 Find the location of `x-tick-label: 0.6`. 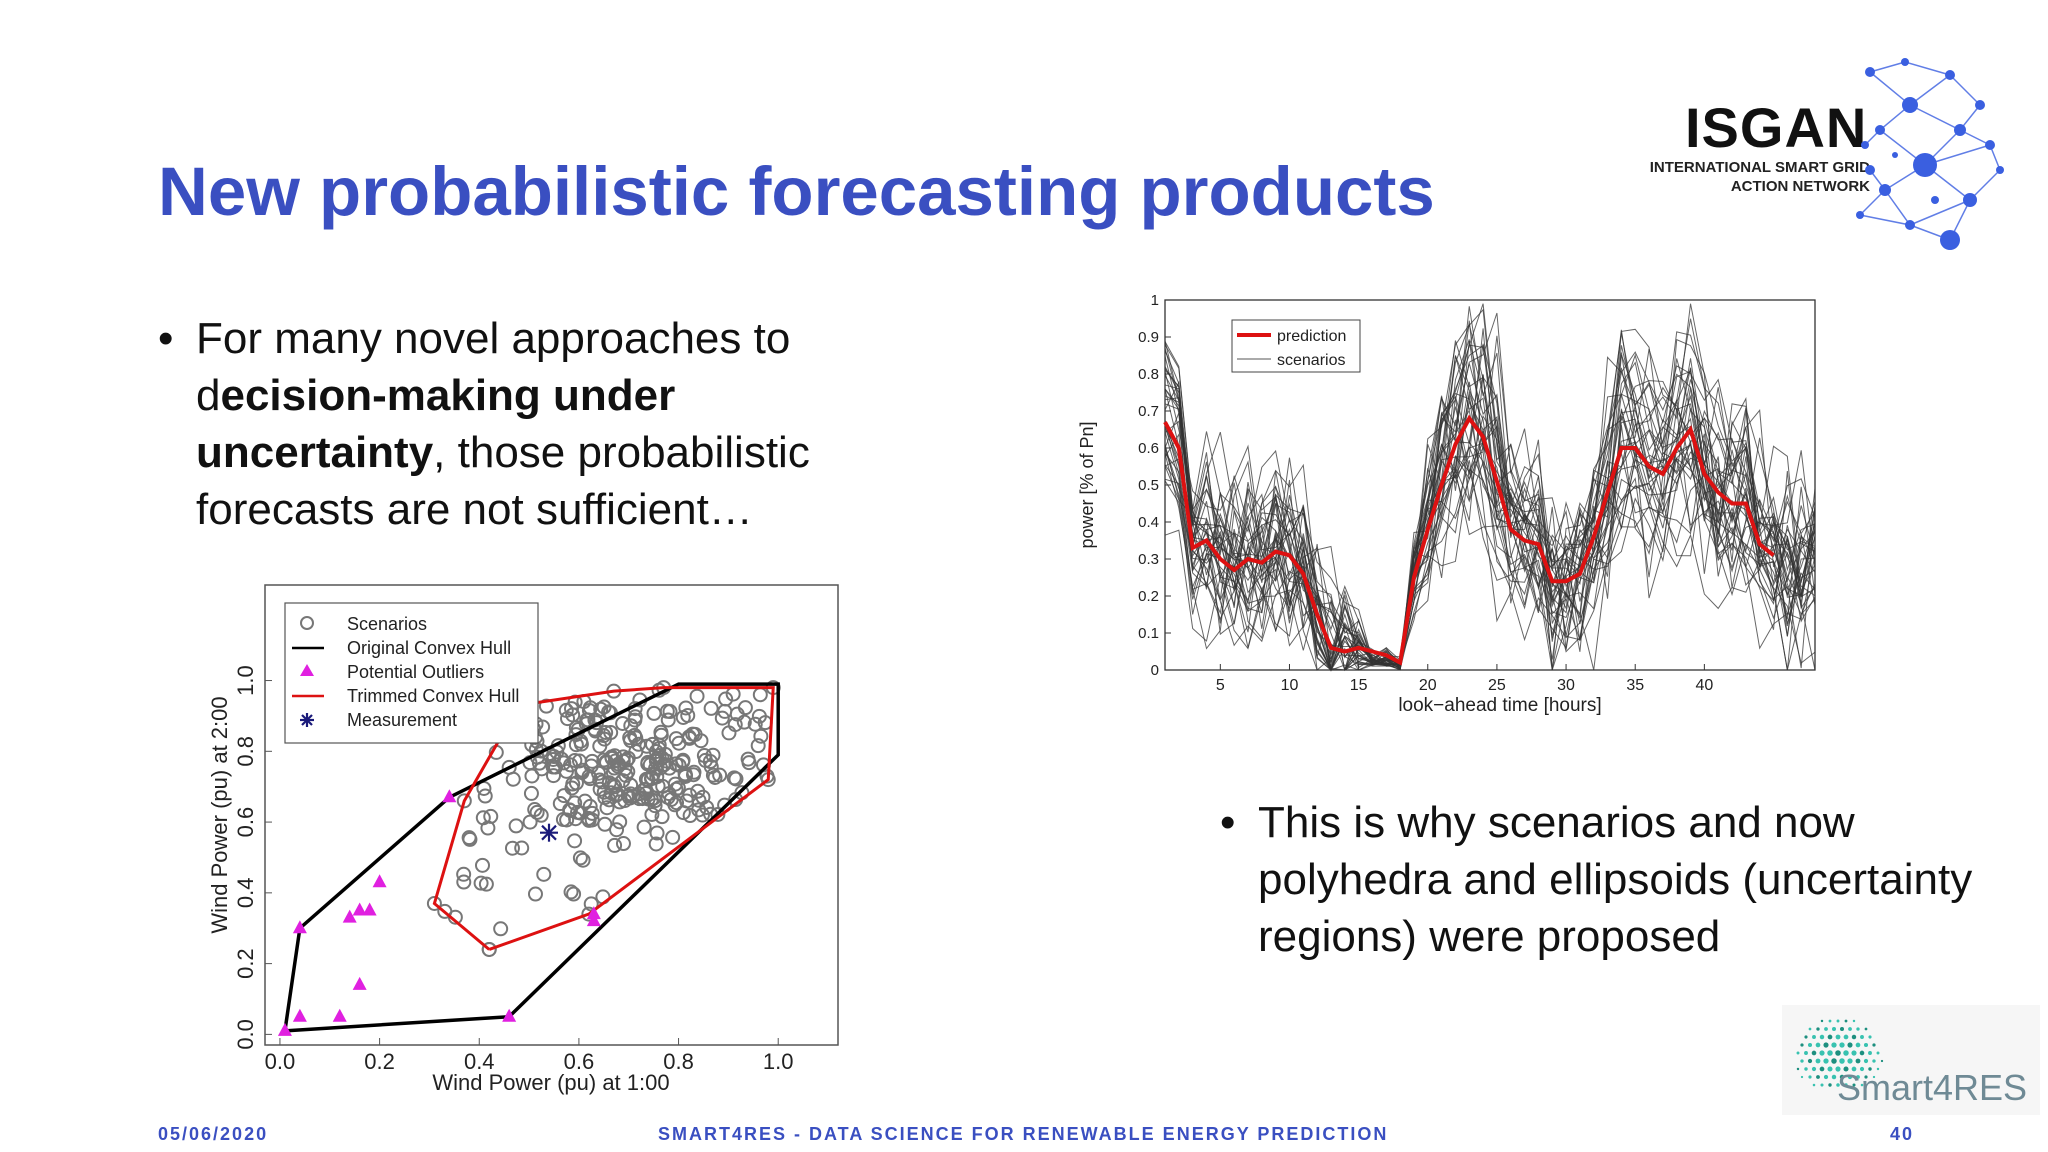

x-tick-label: 0.6 is located at coordinates (579, 1061).